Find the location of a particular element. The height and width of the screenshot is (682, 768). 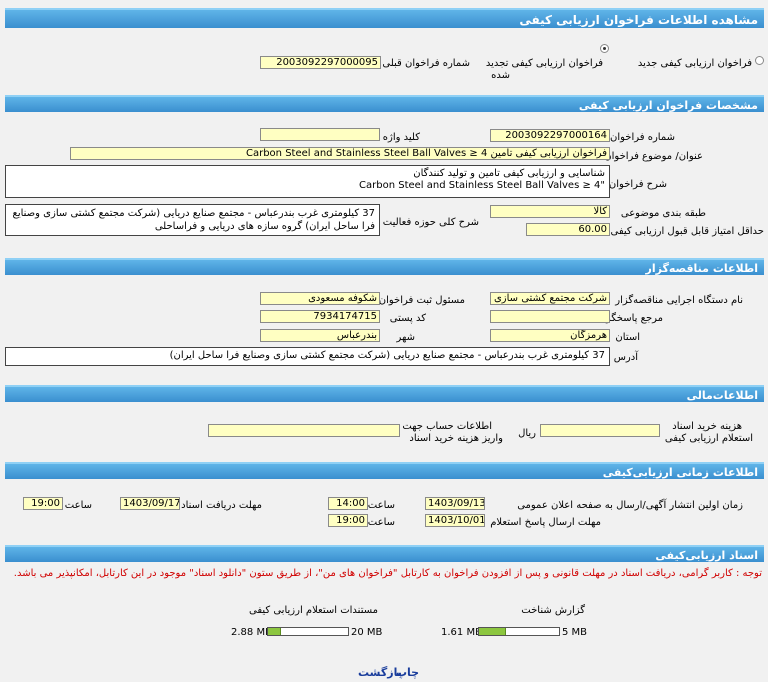

fee-label-1: هزینه خرید اسناد is located at coordinates (707, 426).